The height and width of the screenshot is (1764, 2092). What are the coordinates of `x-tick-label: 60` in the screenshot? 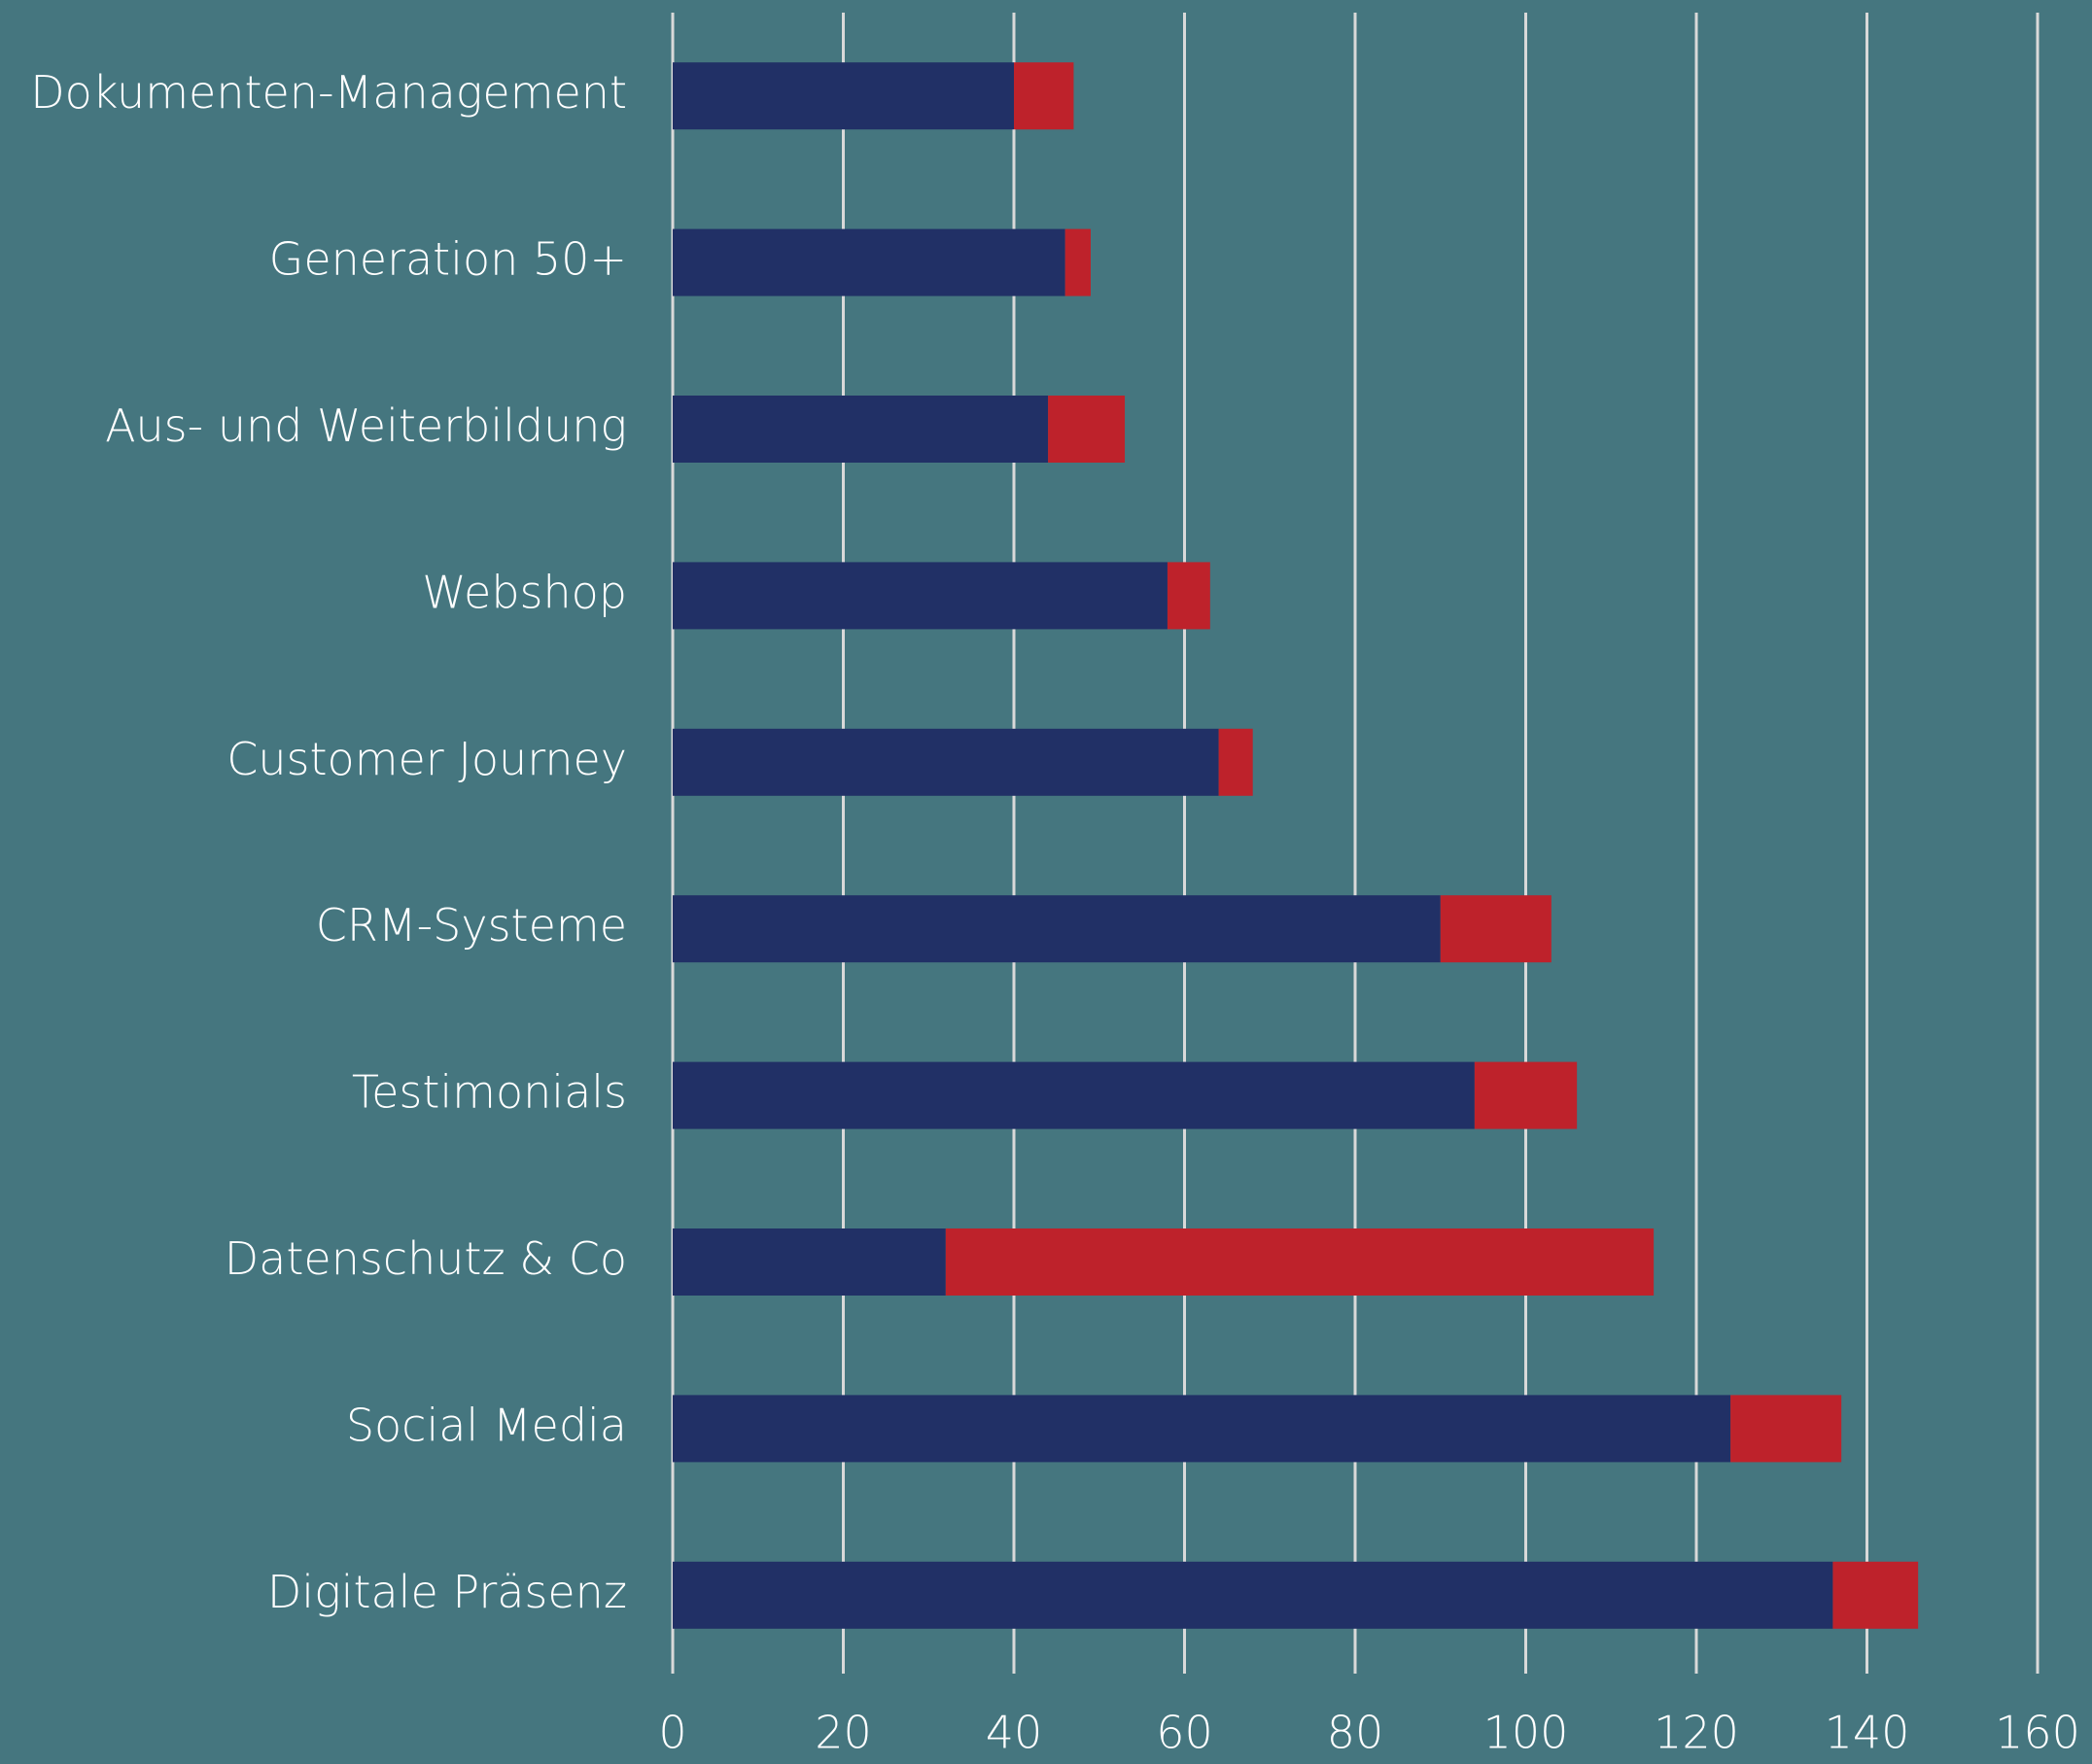 It's located at (1184, 1733).